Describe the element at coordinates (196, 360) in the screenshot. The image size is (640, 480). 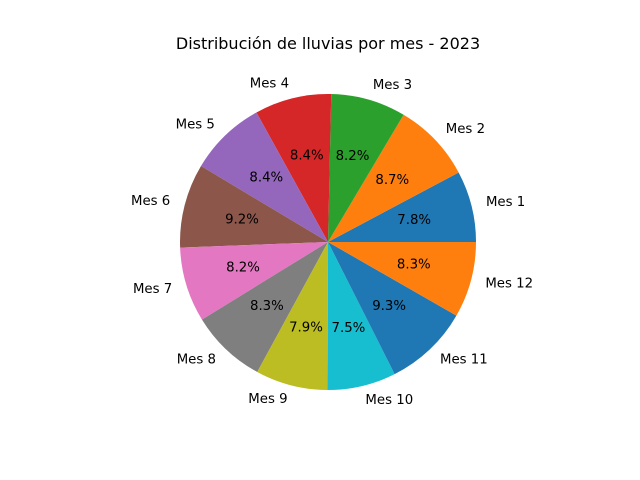
I see `category-label: Mes 8` at that location.